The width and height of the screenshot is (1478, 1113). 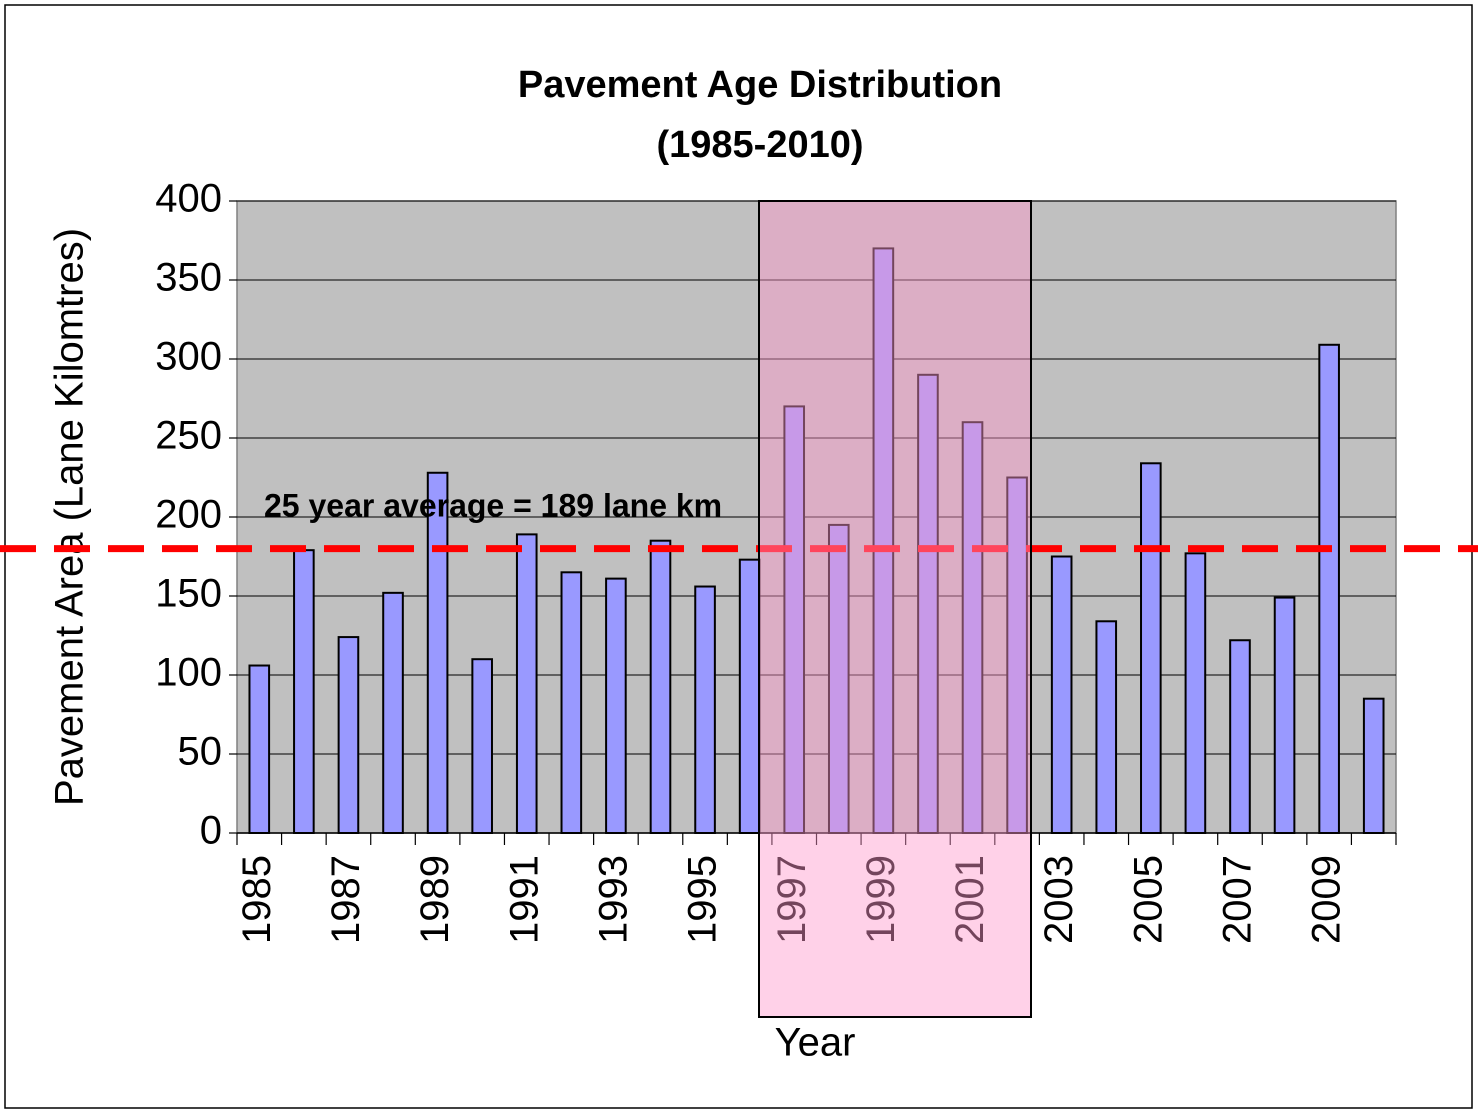 I want to click on x-tick-label: 1997, so click(x=792, y=899).